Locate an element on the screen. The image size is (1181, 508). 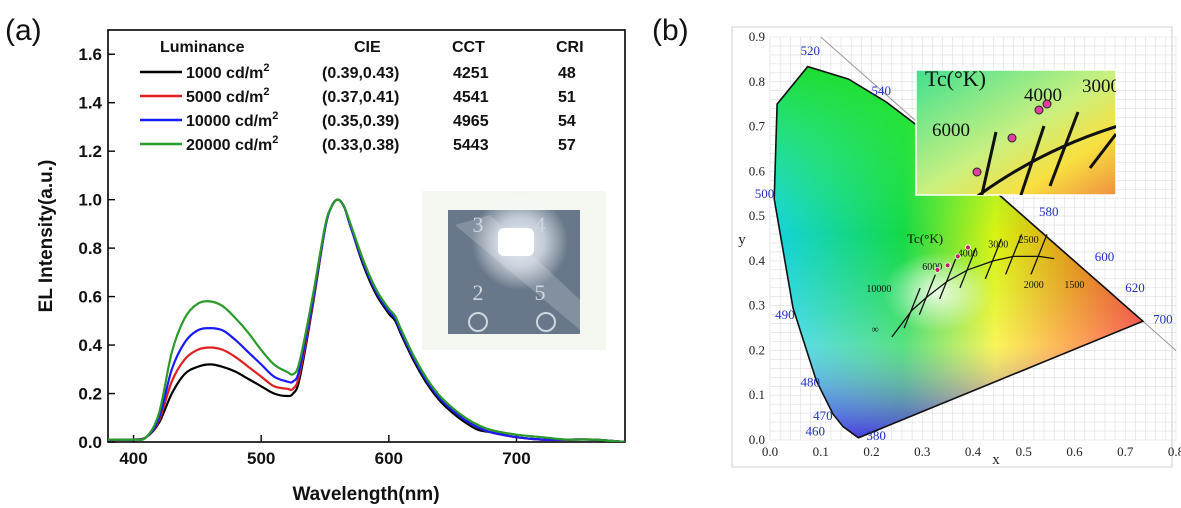
wavelength-label: 490 is located at coordinates (785, 314).